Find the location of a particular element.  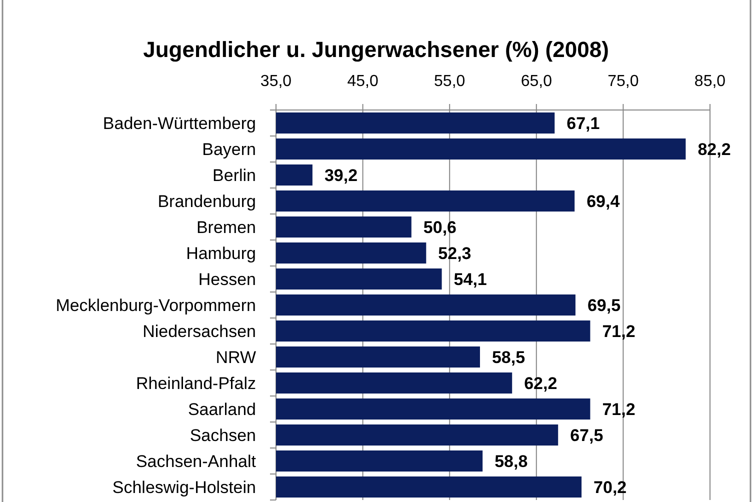

data-label: 39,2 is located at coordinates (341, 175).